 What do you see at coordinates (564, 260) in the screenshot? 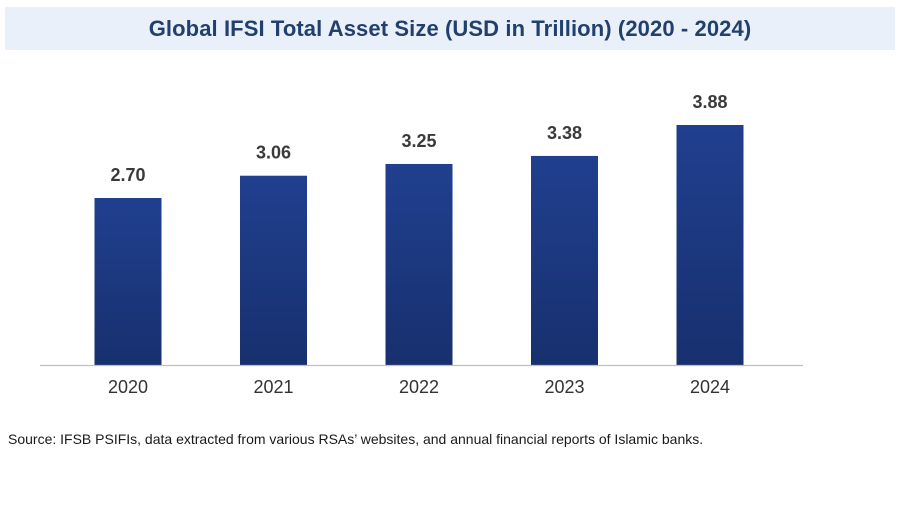
I see `bar-2023` at bounding box center [564, 260].